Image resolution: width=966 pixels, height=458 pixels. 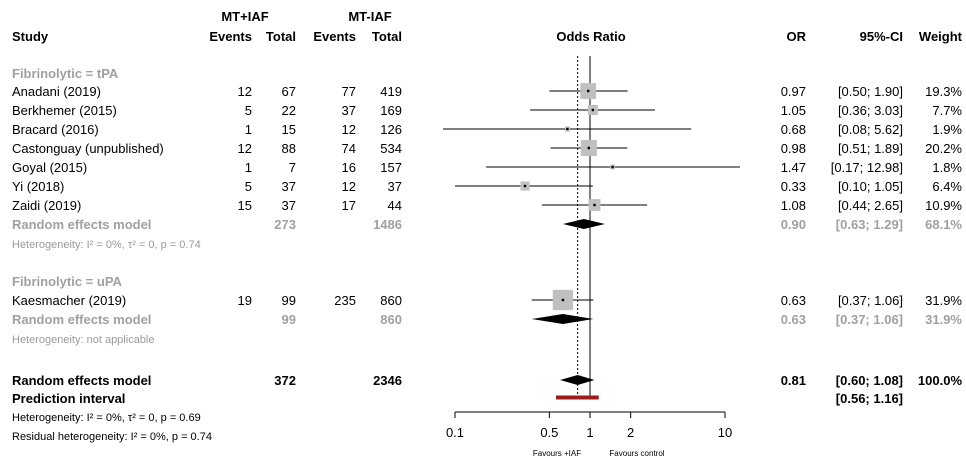 I want to click on events2: 12, so click(x=349, y=129).